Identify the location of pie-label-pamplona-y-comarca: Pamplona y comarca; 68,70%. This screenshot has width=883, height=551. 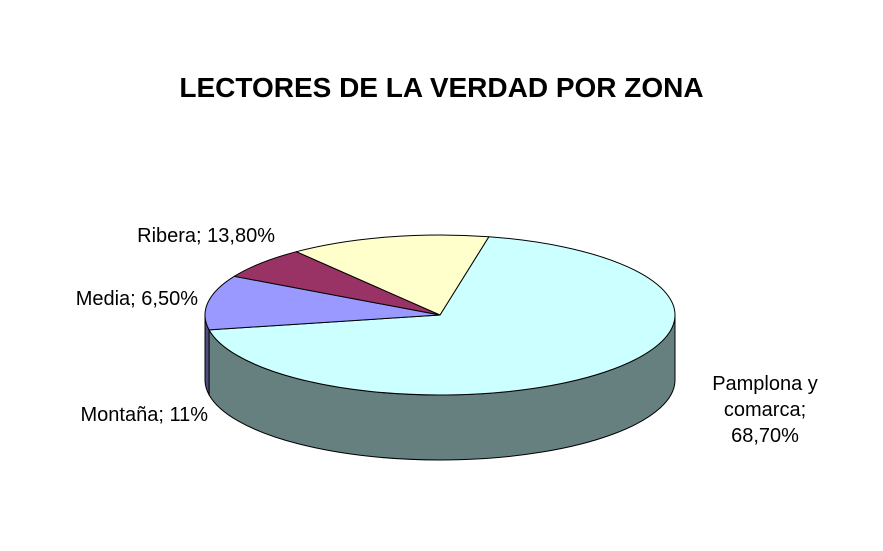
(765, 410).